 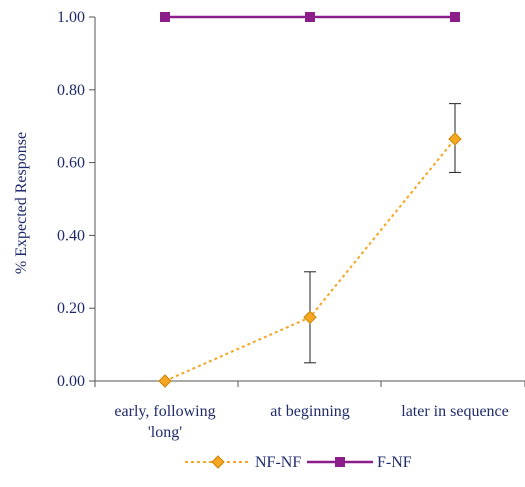 I want to click on x-tick-label: later in sequence, so click(x=455, y=411).